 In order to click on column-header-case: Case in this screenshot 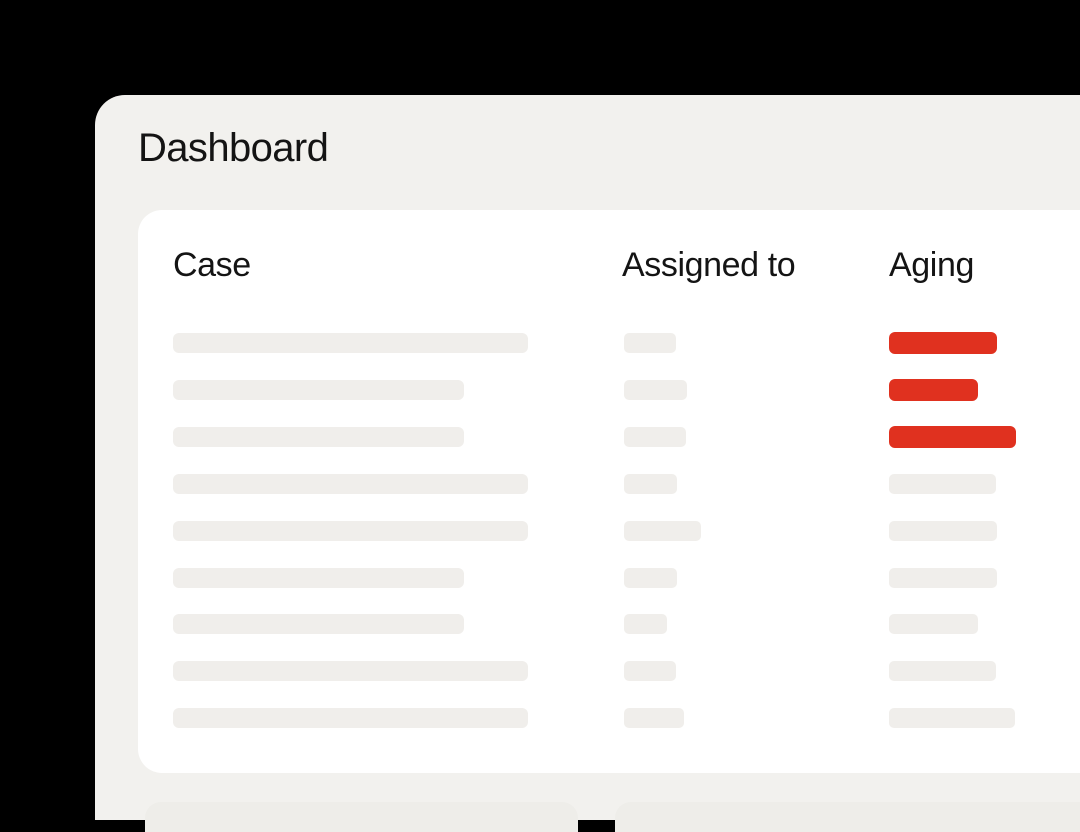, I will do `click(212, 265)`.